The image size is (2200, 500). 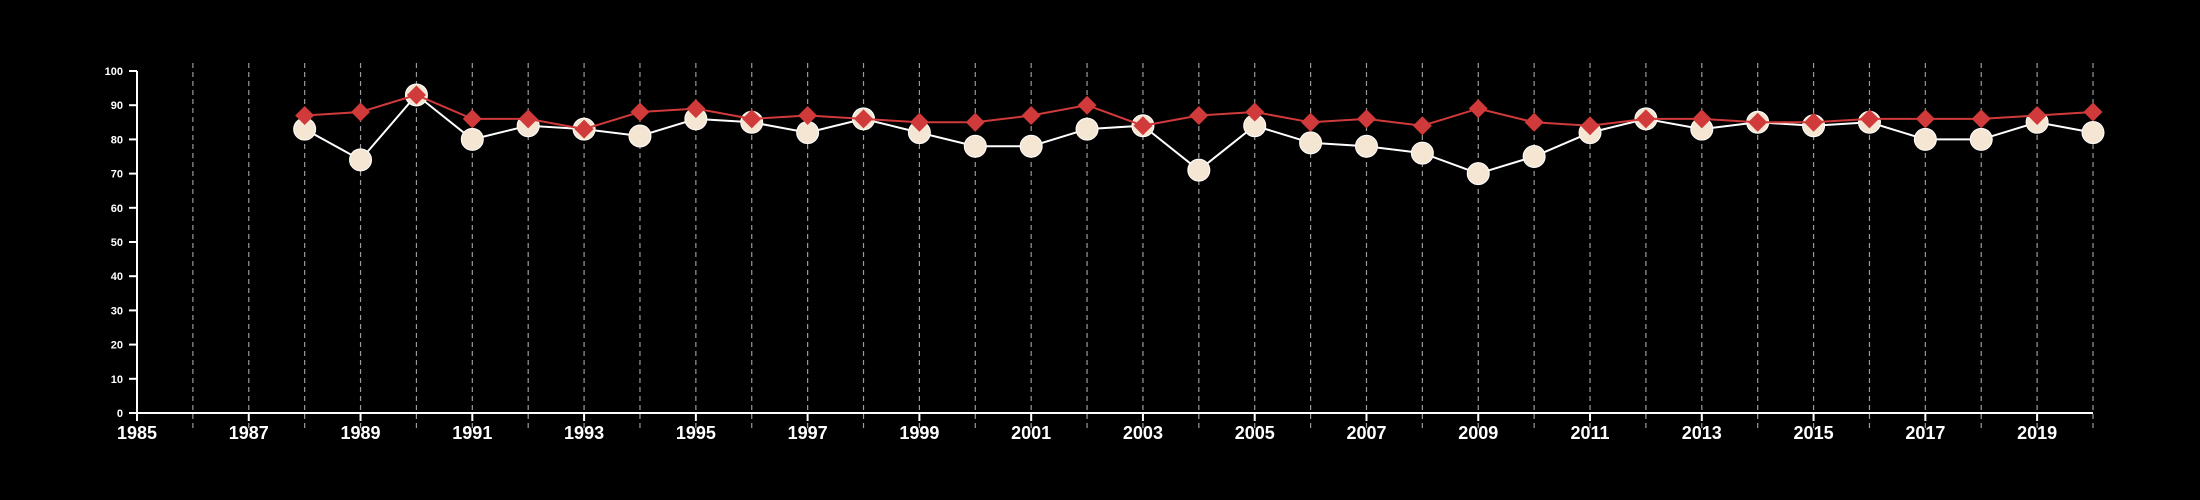 What do you see at coordinates (1814, 433) in the screenshot?
I see `x-tick-label: 2015` at bounding box center [1814, 433].